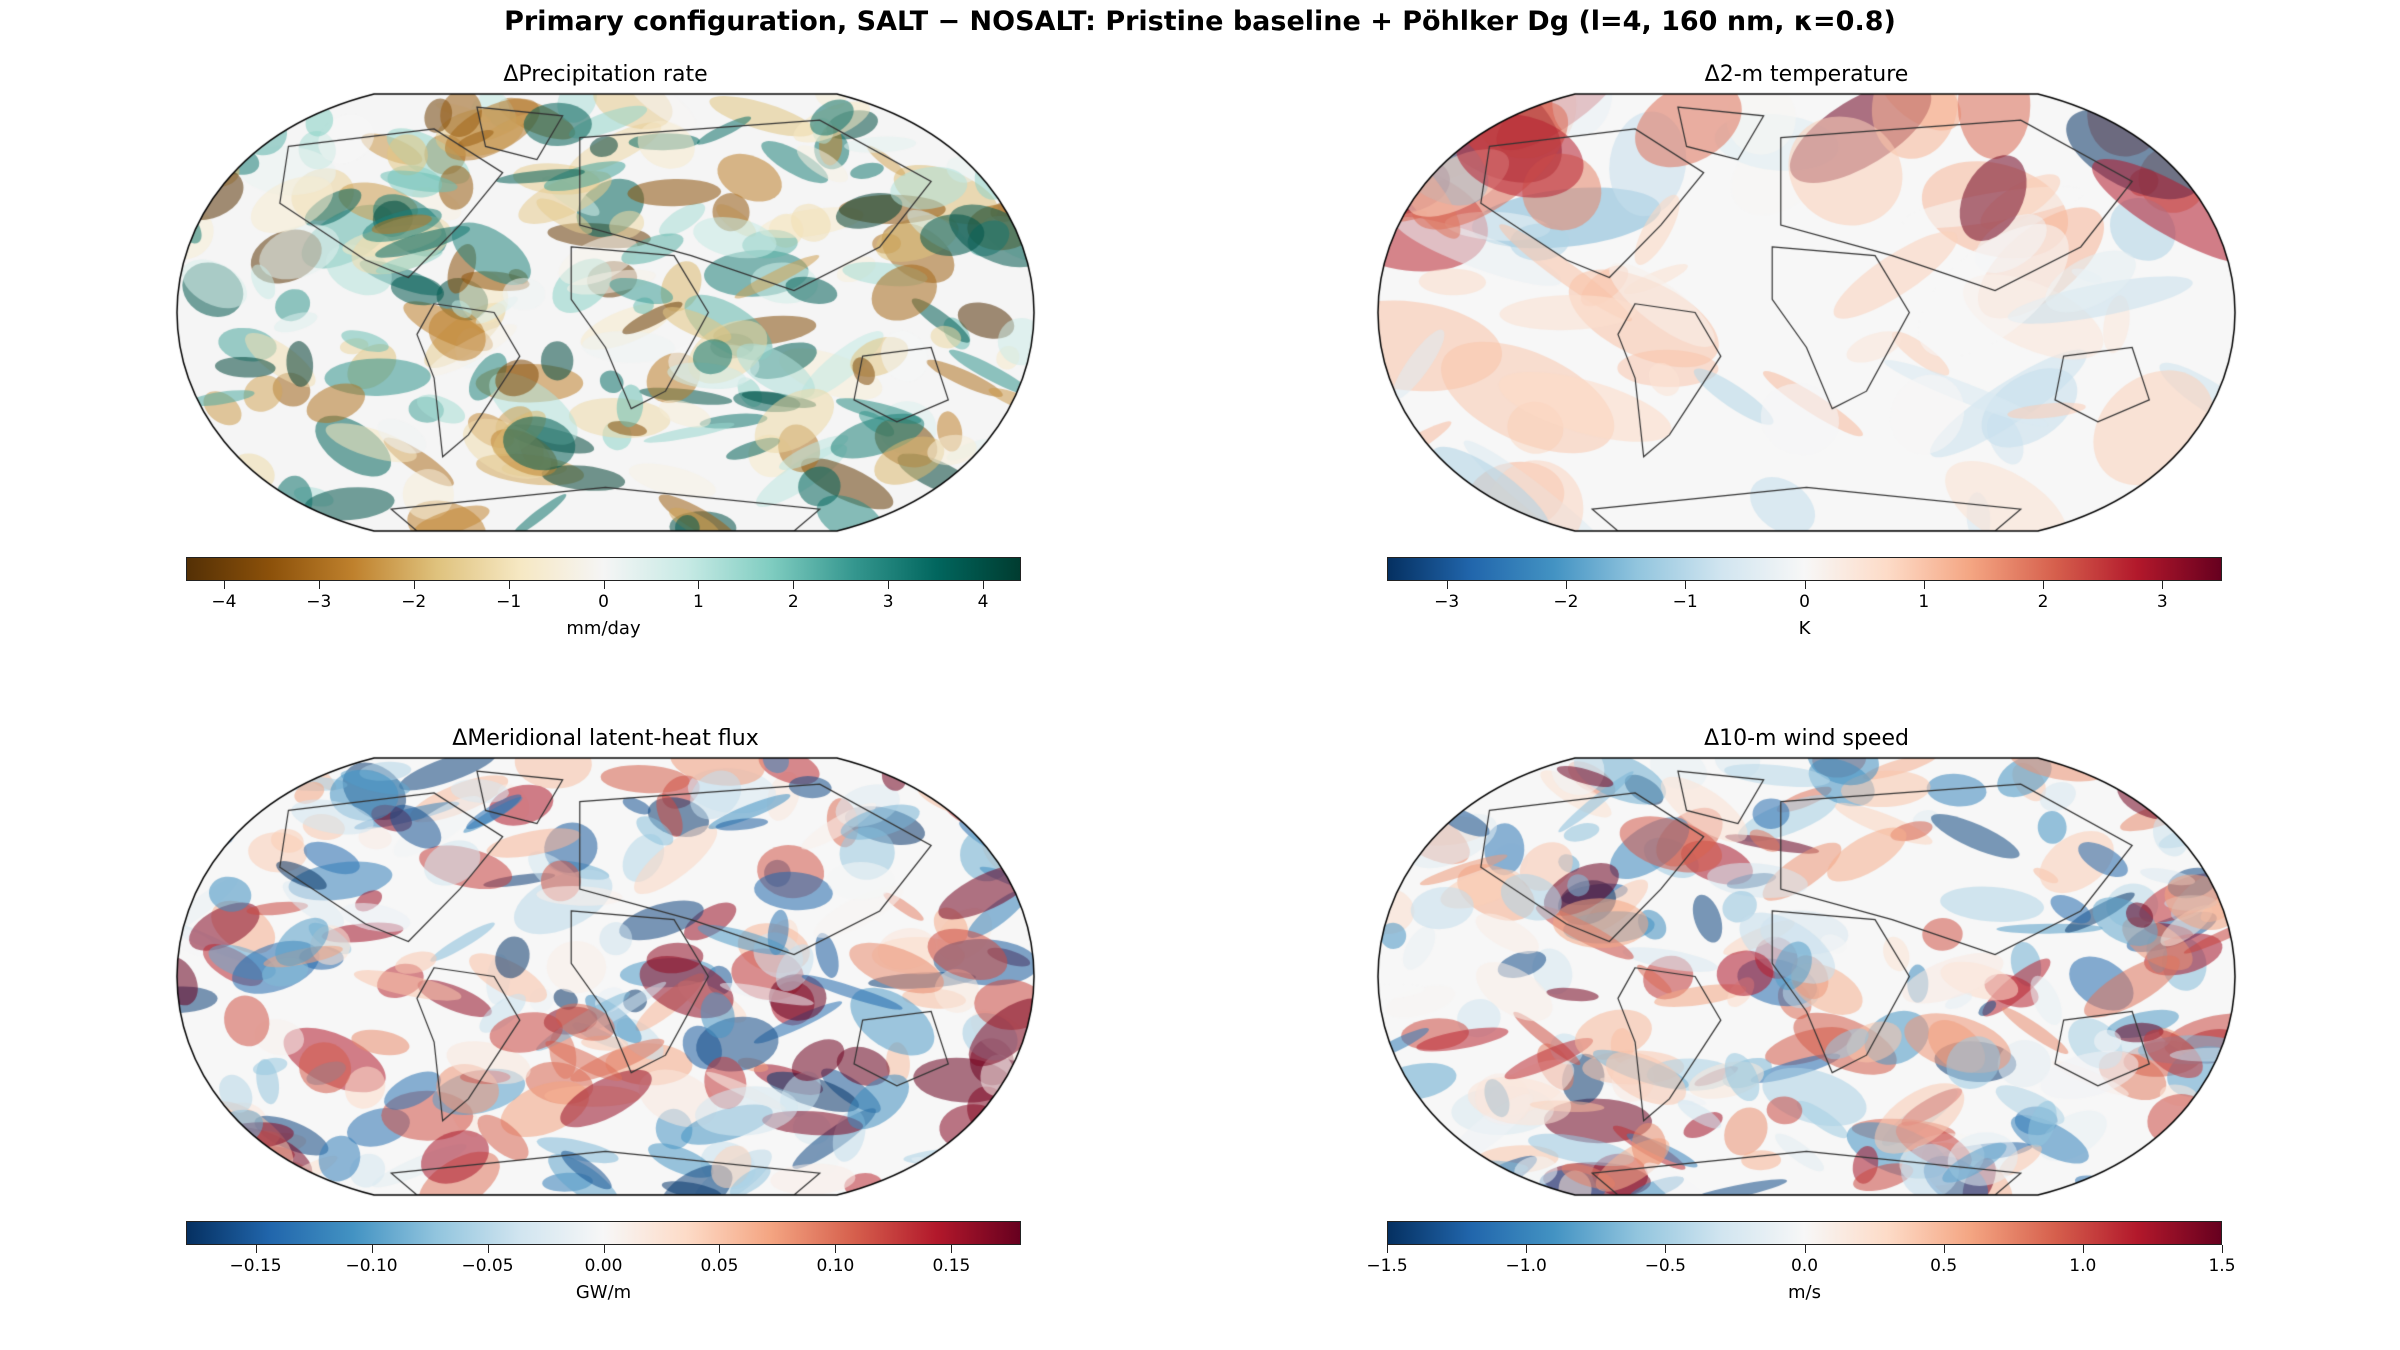 Image resolution: width=2400 pixels, height=1350 pixels. Describe the element at coordinates (1806, 74) in the screenshot. I see `subplot-title: Δ2-m temperature` at that location.